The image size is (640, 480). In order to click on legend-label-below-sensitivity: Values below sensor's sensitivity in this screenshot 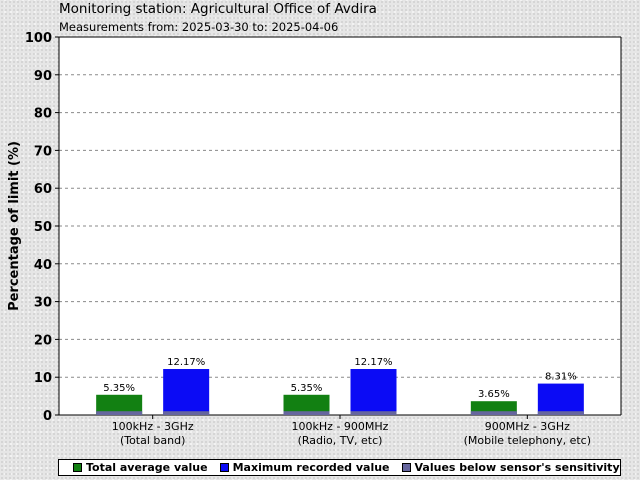, I will do `click(517, 467)`.